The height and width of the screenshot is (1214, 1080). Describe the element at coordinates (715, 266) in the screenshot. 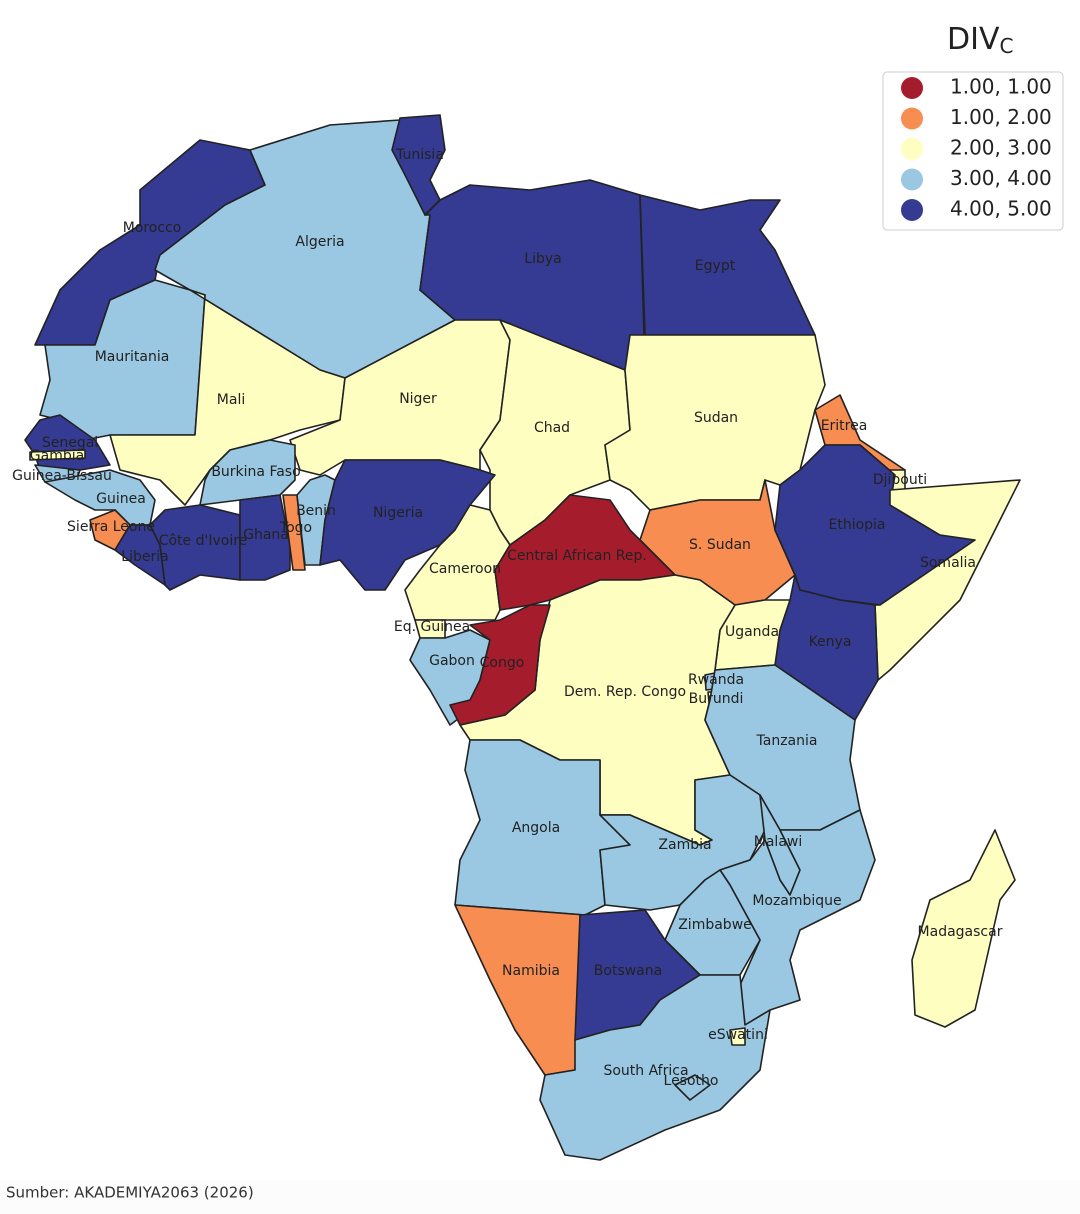

I see `country-label: Egypt` at that location.